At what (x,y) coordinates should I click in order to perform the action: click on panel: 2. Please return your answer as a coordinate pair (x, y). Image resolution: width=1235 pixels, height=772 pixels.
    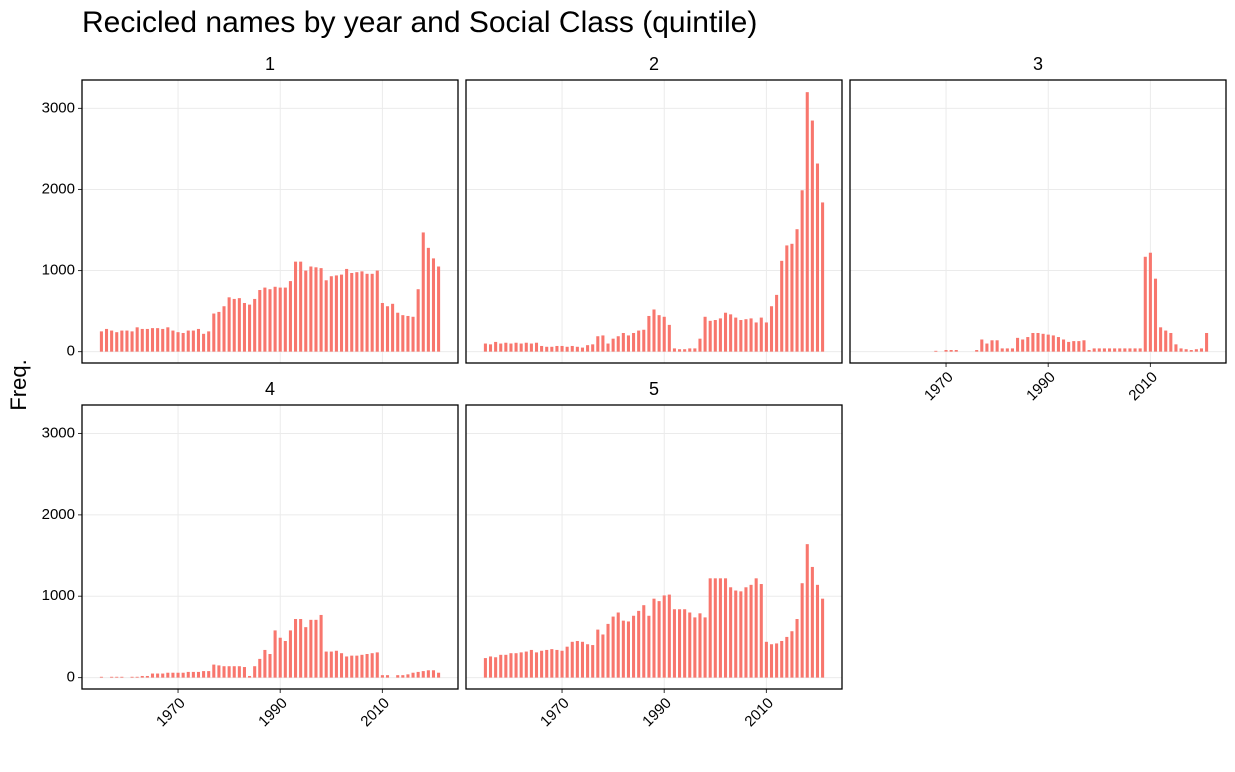
    Looking at the image, I should click on (654, 209).